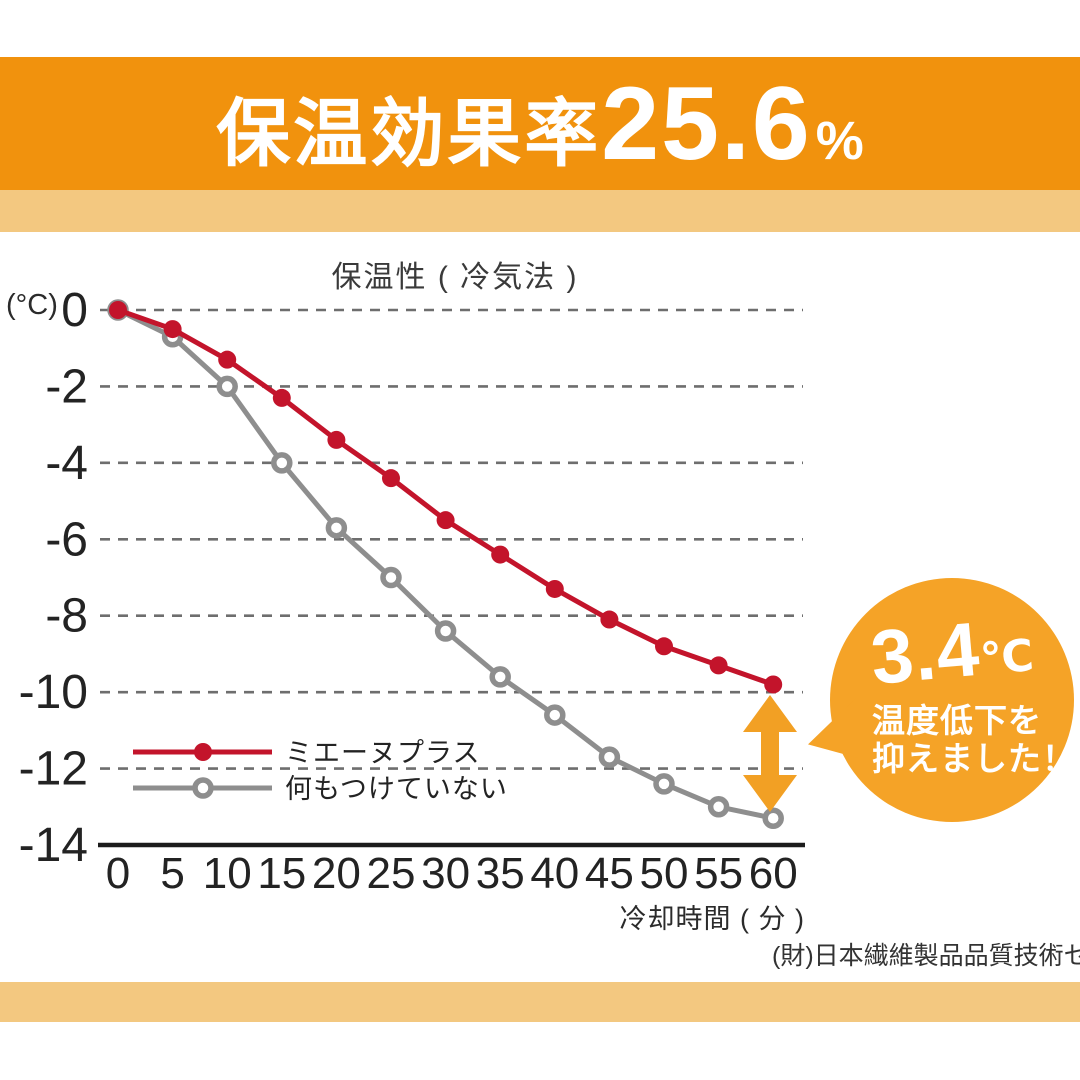 This screenshot has height=1080, width=1080. Describe the element at coordinates (974, 758) in the screenshot. I see `badge-caption-line2: 抑えました！` at that location.